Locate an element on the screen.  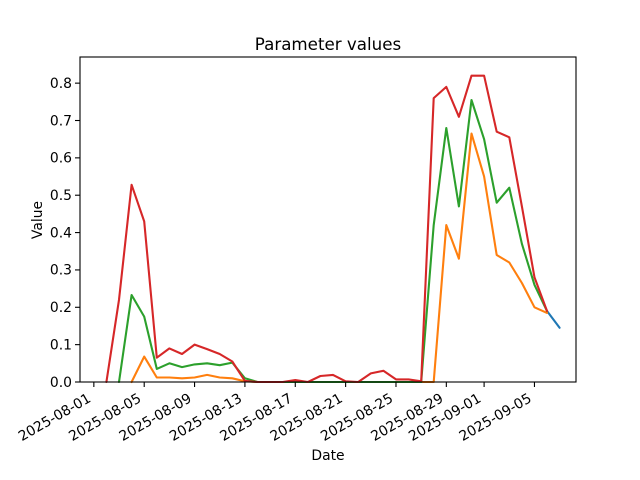
y-tick-label: 0.3 is located at coordinates (61, 271).